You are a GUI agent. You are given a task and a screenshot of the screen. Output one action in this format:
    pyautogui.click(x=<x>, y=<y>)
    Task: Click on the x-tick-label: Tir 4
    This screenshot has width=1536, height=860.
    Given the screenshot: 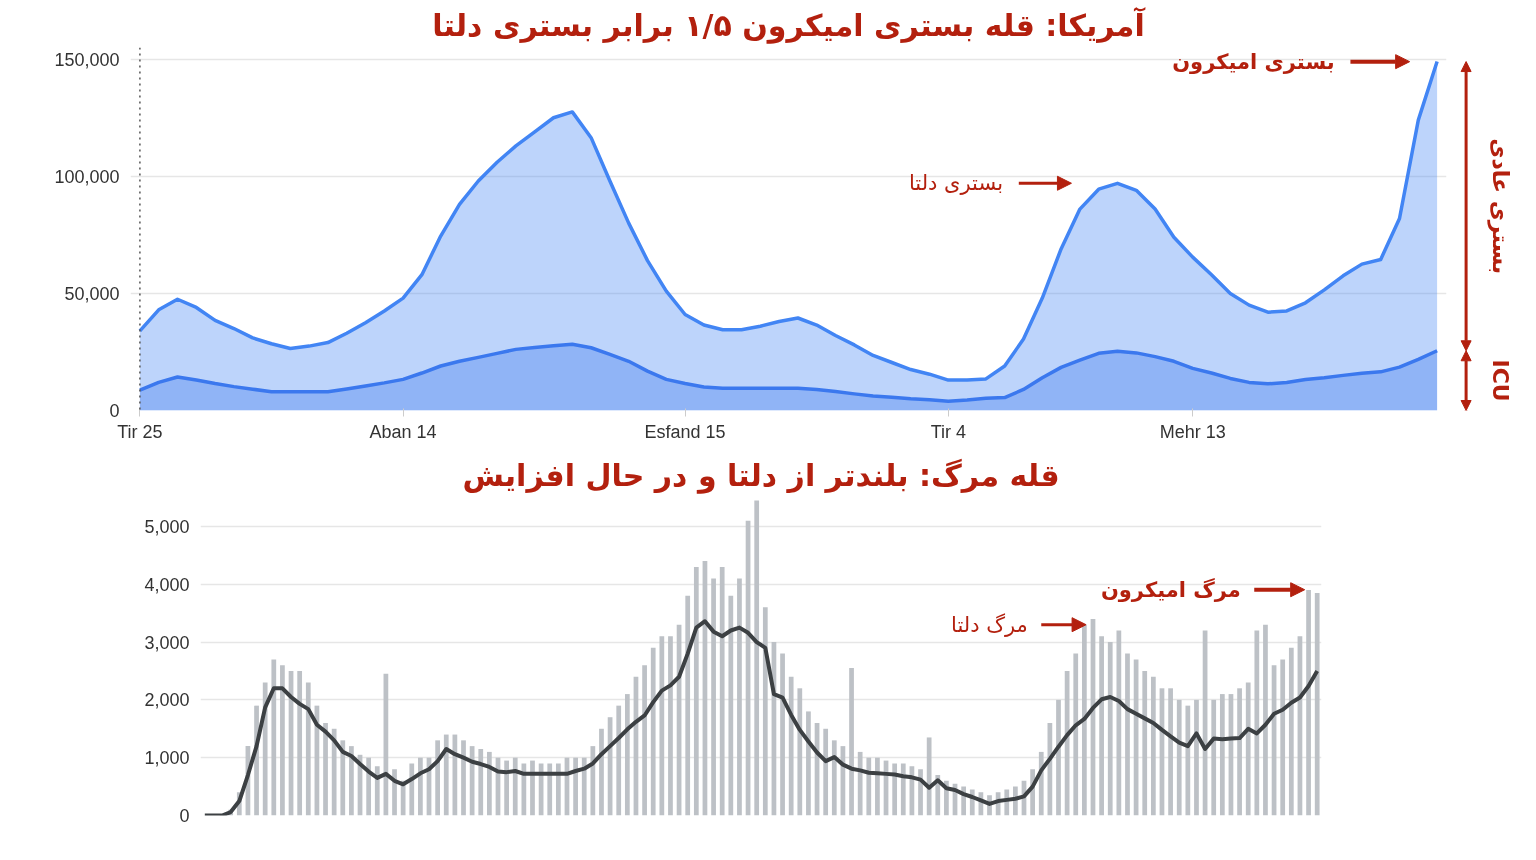 What is the action you would take?
    pyautogui.click(x=948, y=431)
    